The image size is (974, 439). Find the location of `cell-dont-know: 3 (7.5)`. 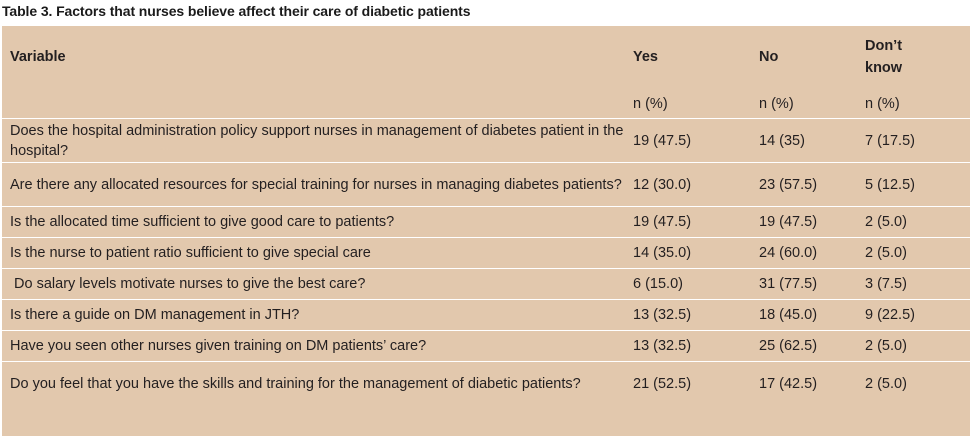

cell-dont-know: 3 (7.5) is located at coordinates (886, 284).